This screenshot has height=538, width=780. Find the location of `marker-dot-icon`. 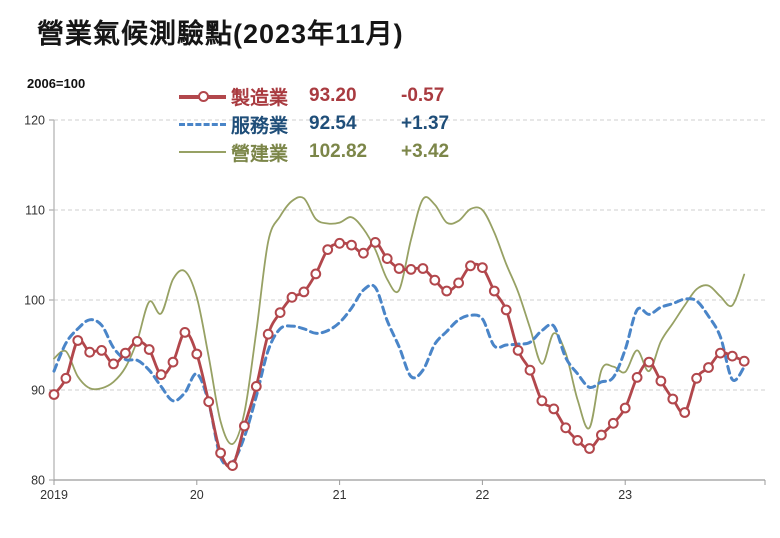

marker-dot-icon is located at coordinates (203, 96).